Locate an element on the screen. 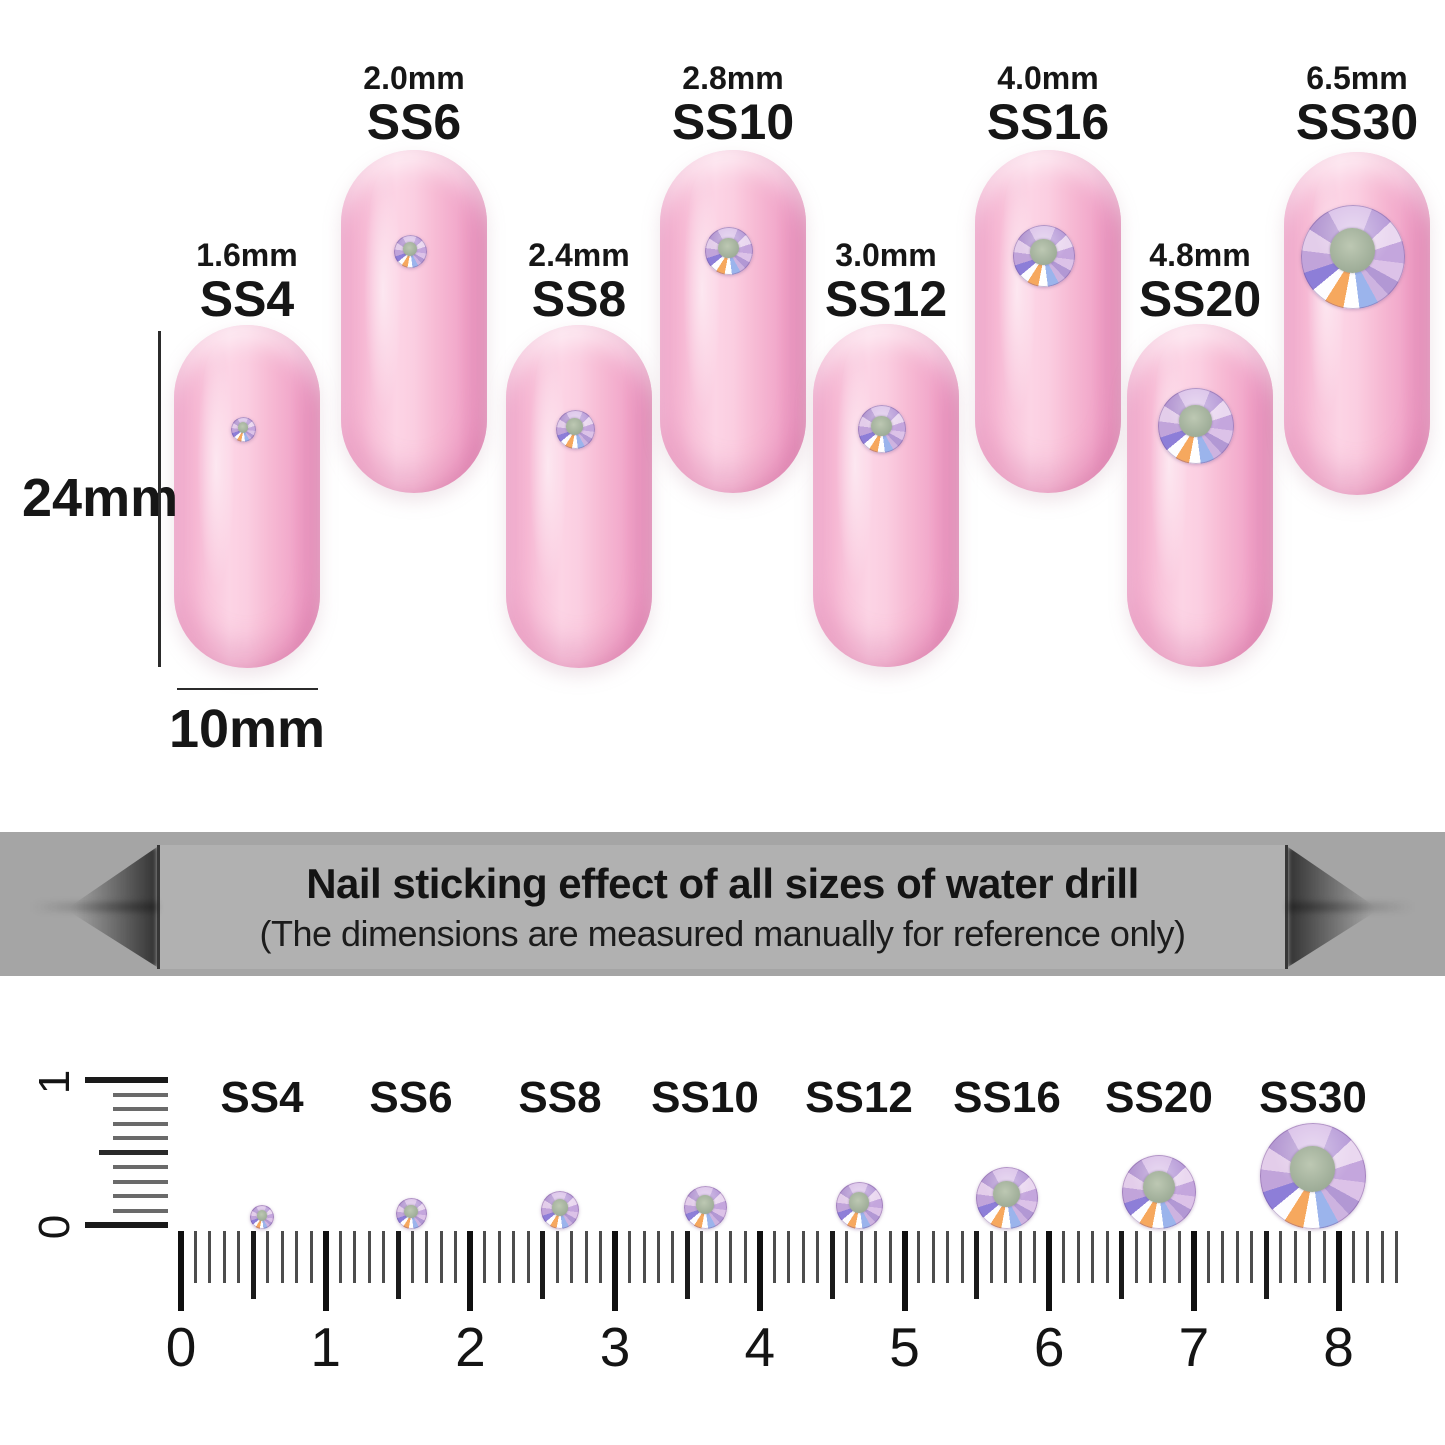 Image resolution: width=1445 pixels, height=1445 pixels. diameter-mm-label: 2.4mm is located at coordinates (579, 255).